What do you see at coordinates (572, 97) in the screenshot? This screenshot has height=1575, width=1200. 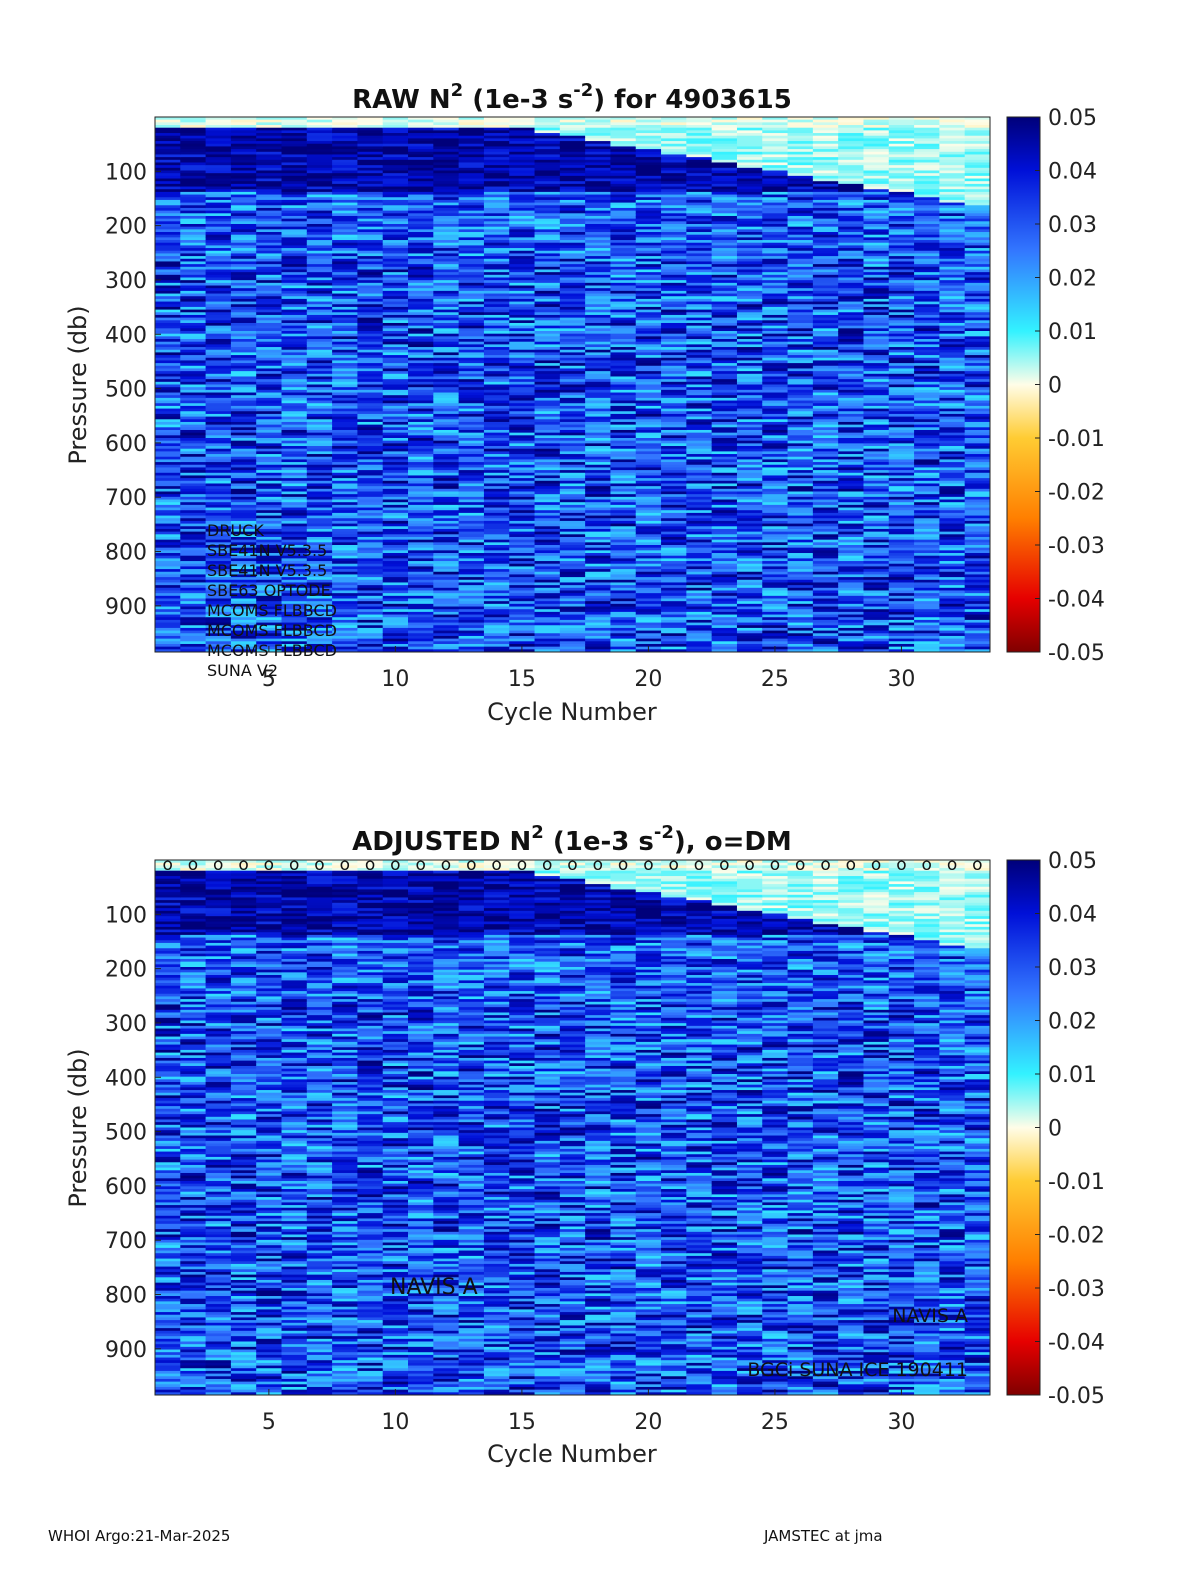 I see `raw-title: RAW N2 (1e-3 s-2) for 4903615` at bounding box center [572, 97].